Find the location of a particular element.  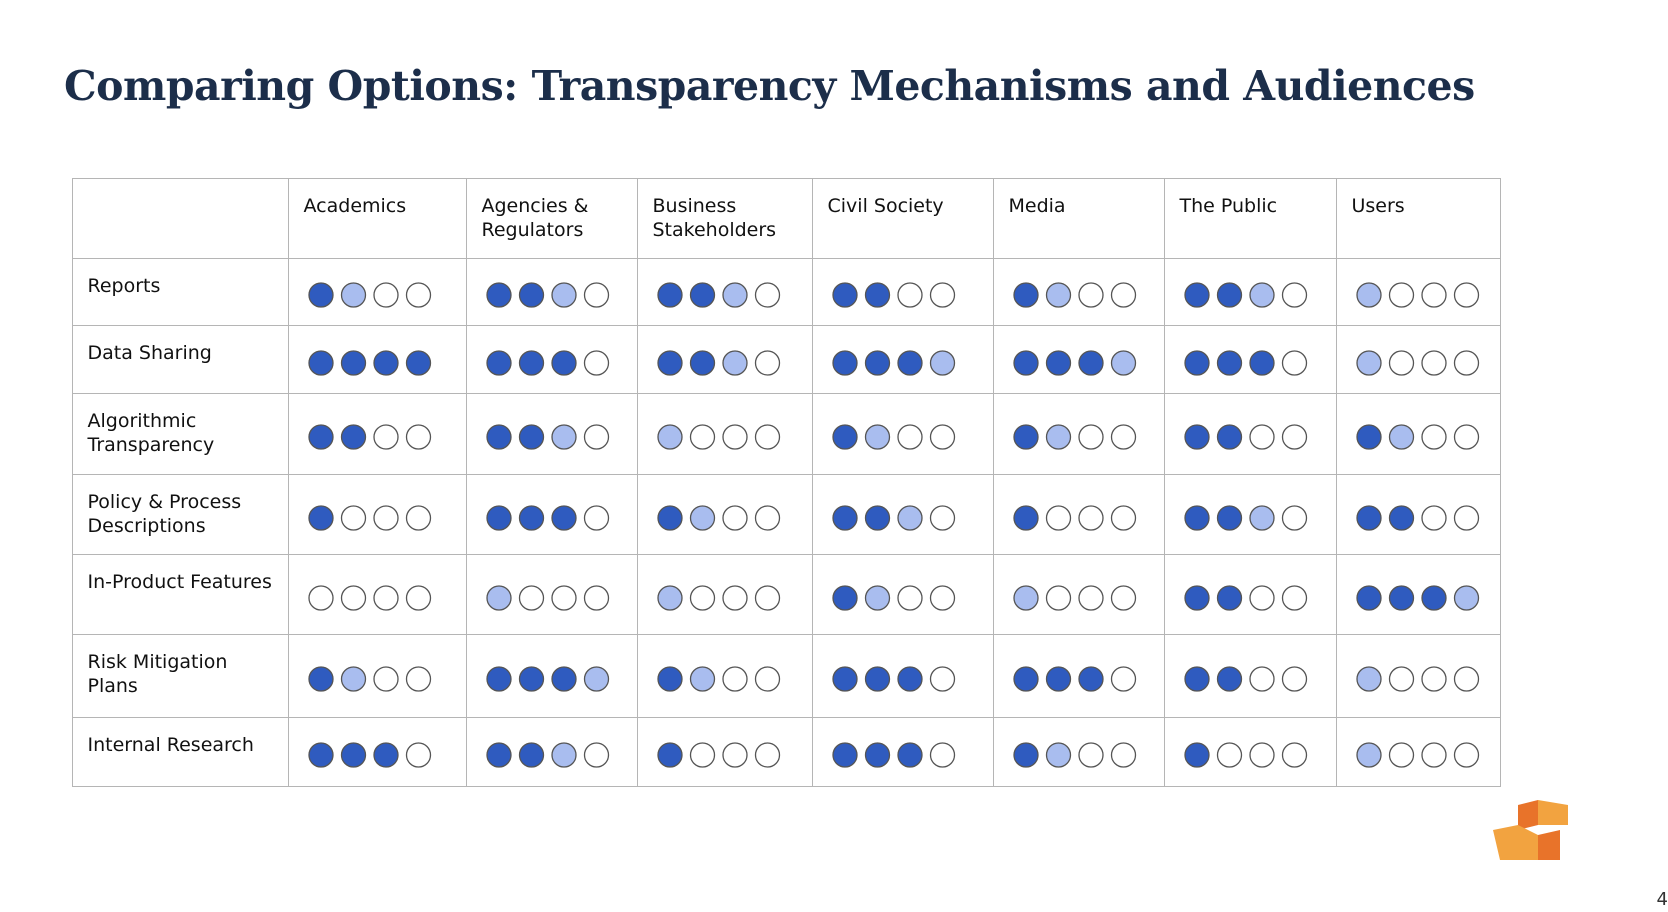

table-cell: Media is located at coordinates (1078, 218).